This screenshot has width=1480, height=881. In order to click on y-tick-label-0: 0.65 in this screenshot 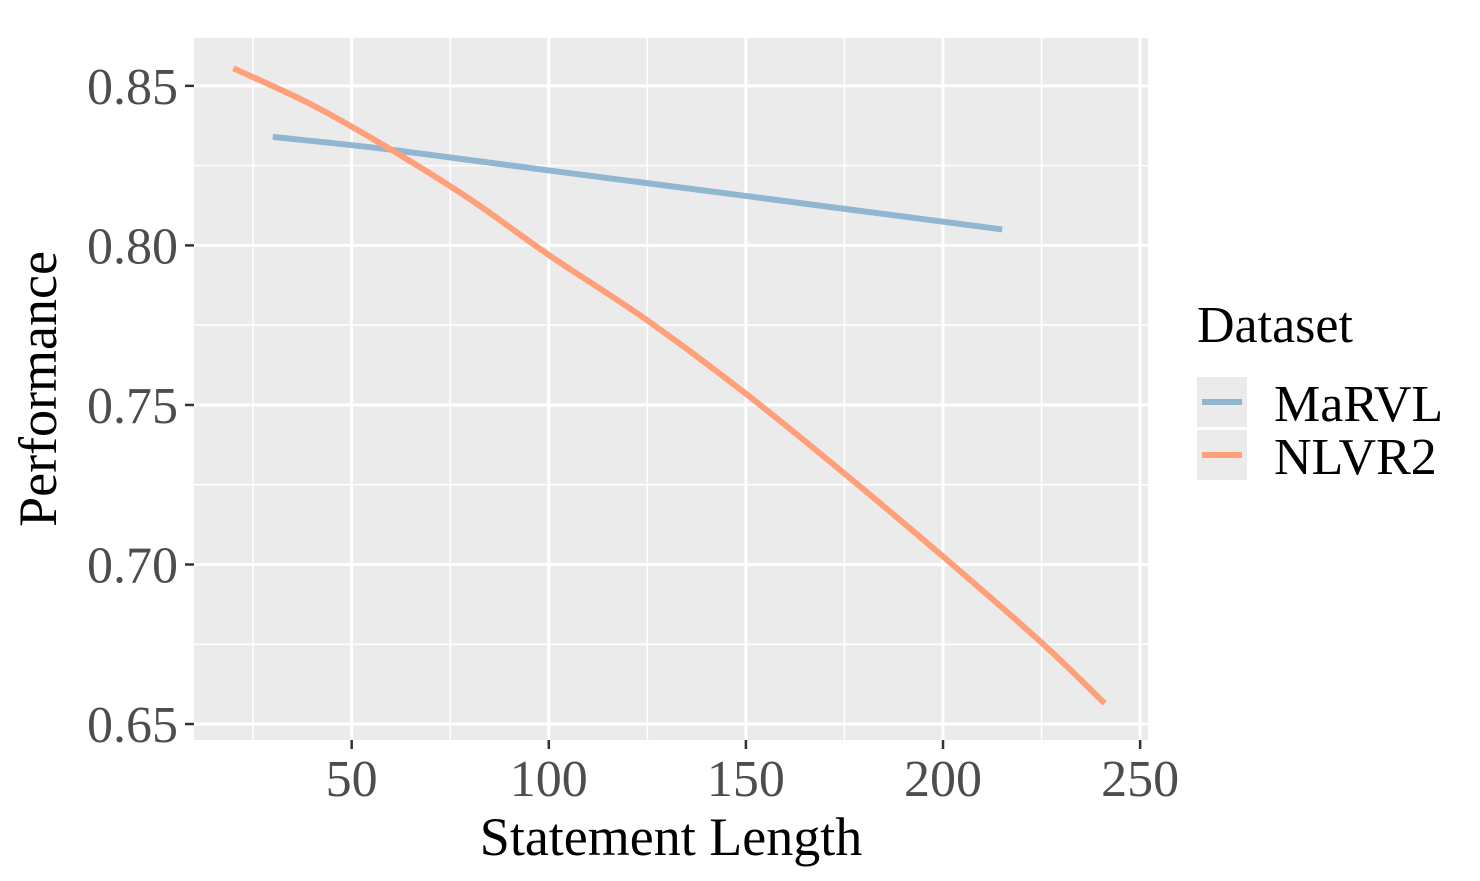, I will do `click(132, 725)`.